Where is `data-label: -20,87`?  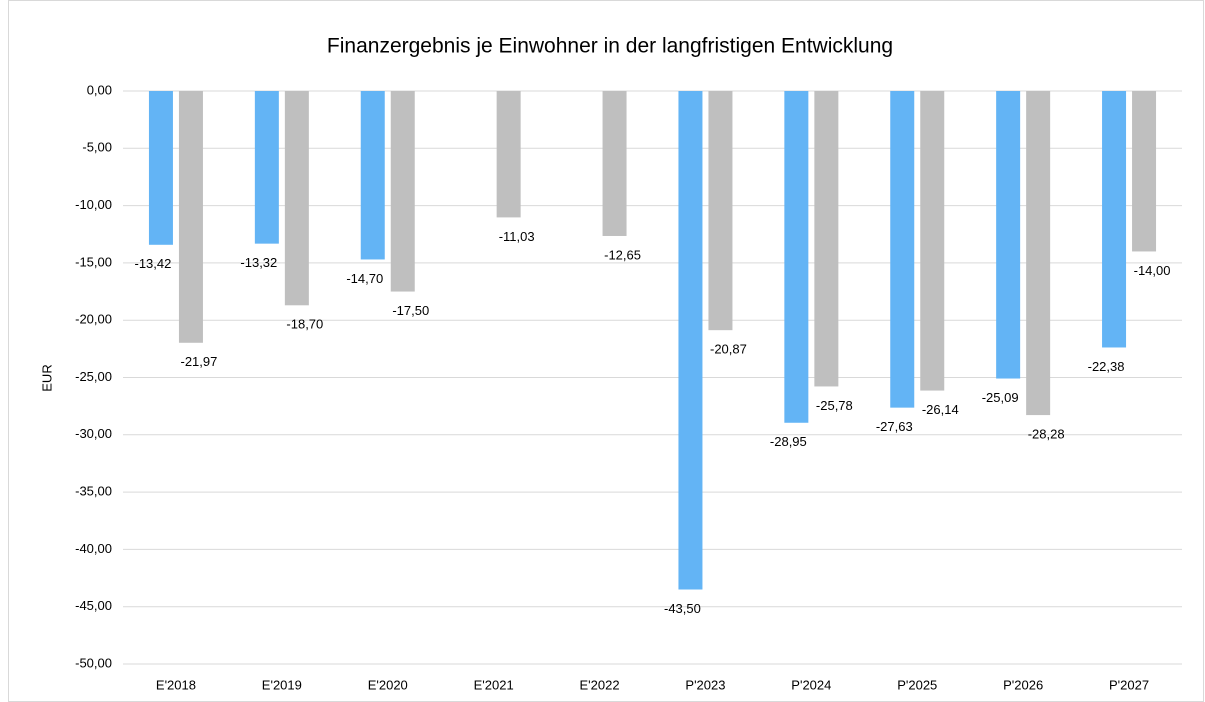
data-label: -20,87 is located at coordinates (728, 349).